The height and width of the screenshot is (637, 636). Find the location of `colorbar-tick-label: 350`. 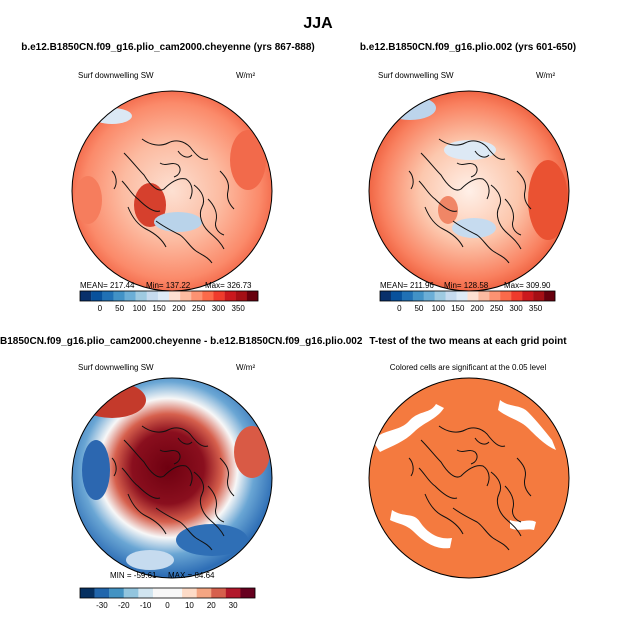

colorbar-tick-label: 350 is located at coordinates (239, 308).